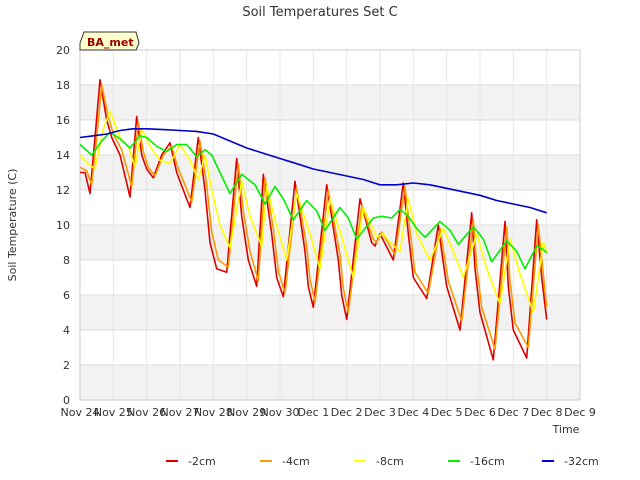 This screenshot has width=640, height=480. I want to click on y-tick-label: 14, so click(63, 155).